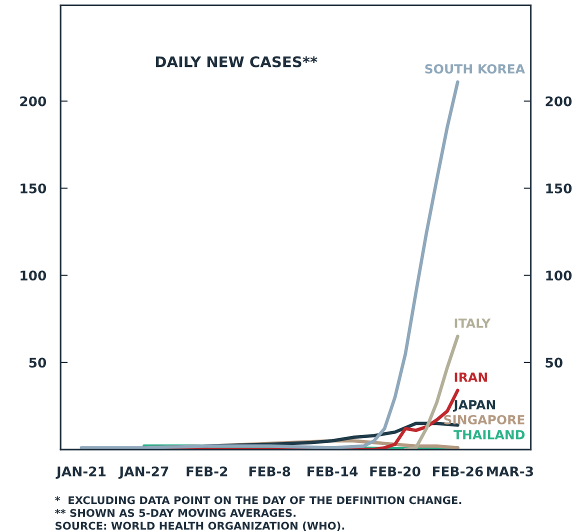  What do you see at coordinates (269, 471) in the screenshot?
I see `x-tick-label: FEB-8` at bounding box center [269, 471].